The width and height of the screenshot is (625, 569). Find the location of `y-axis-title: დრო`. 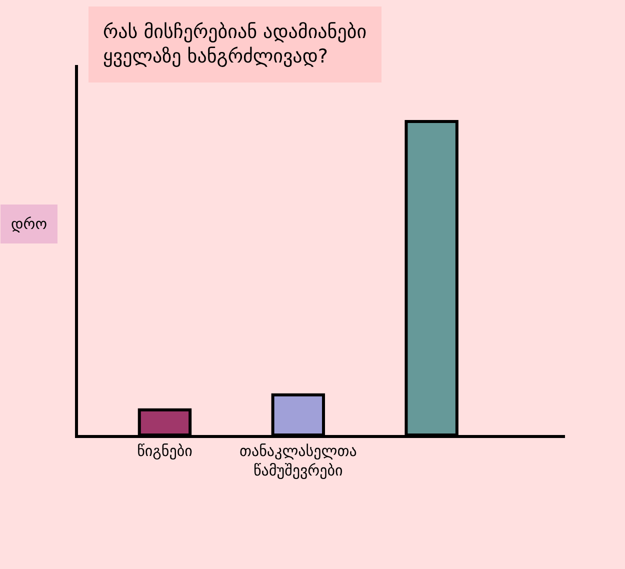

y-axis-title: დრო is located at coordinates (29, 224).